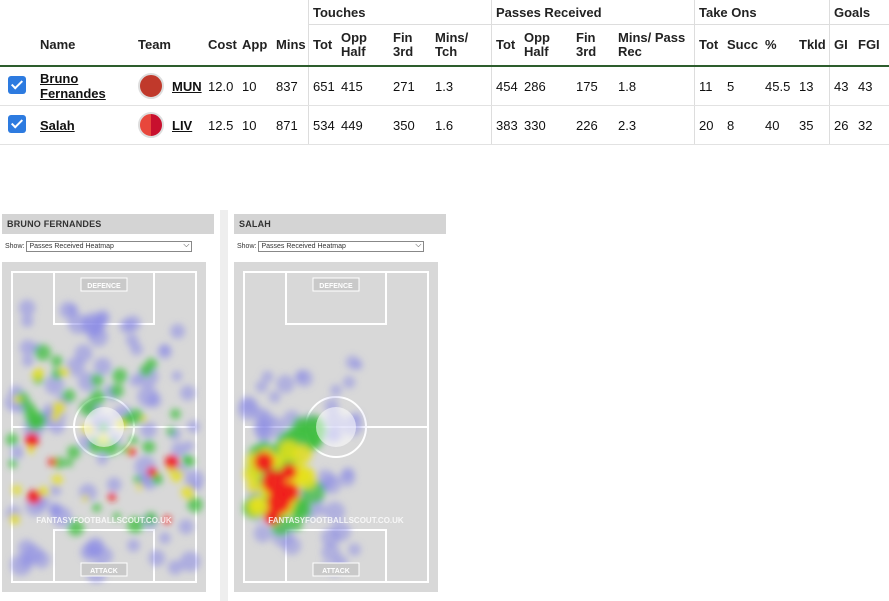  What do you see at coordinates (322, 86) in the screenshot?
I see `touches-tot-cell: 651` at bounding box center [322, 86].